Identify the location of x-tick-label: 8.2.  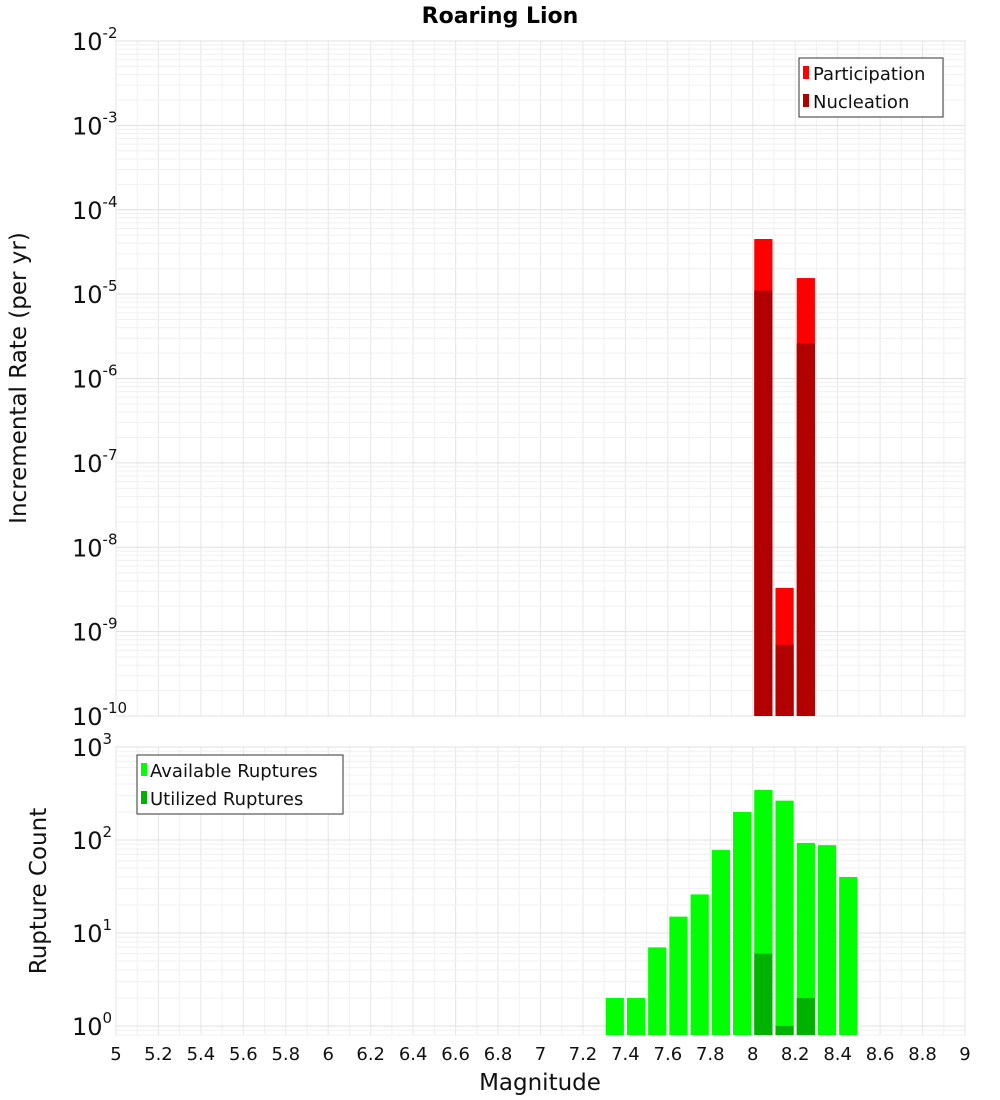
(795, 1054).